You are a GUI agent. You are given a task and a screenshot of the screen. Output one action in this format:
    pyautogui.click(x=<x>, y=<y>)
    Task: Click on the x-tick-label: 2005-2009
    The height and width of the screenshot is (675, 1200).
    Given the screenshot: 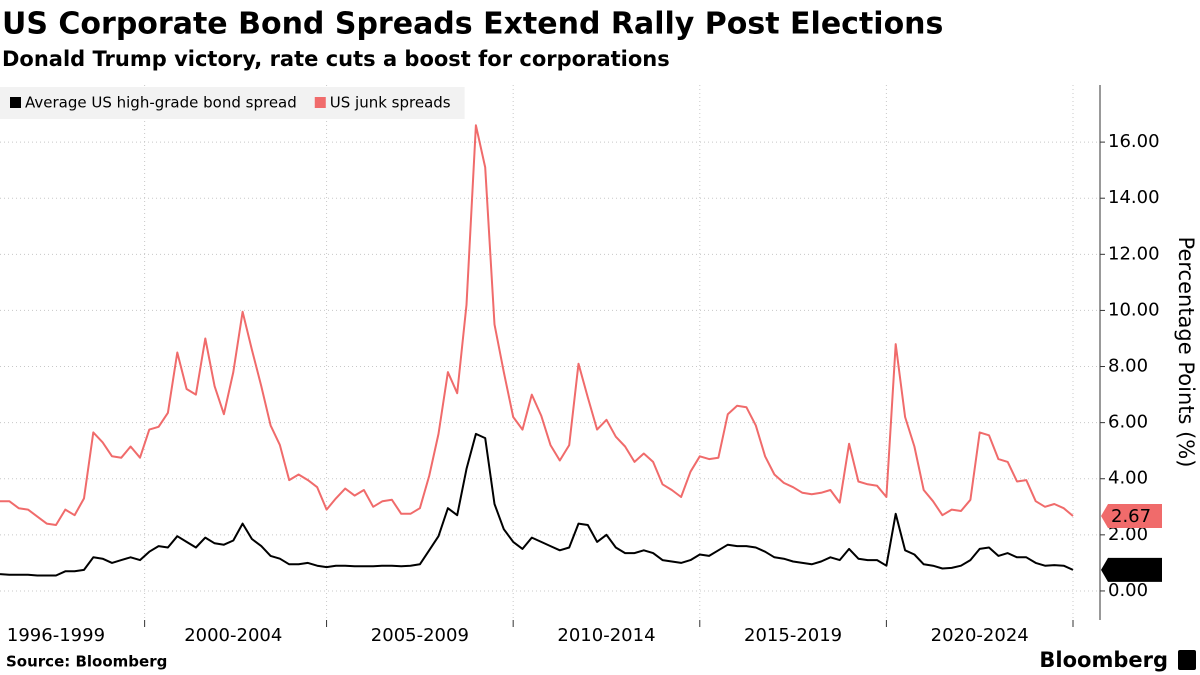 What is the action you would take?
    pyautogui.click(x=420, y=635)
    